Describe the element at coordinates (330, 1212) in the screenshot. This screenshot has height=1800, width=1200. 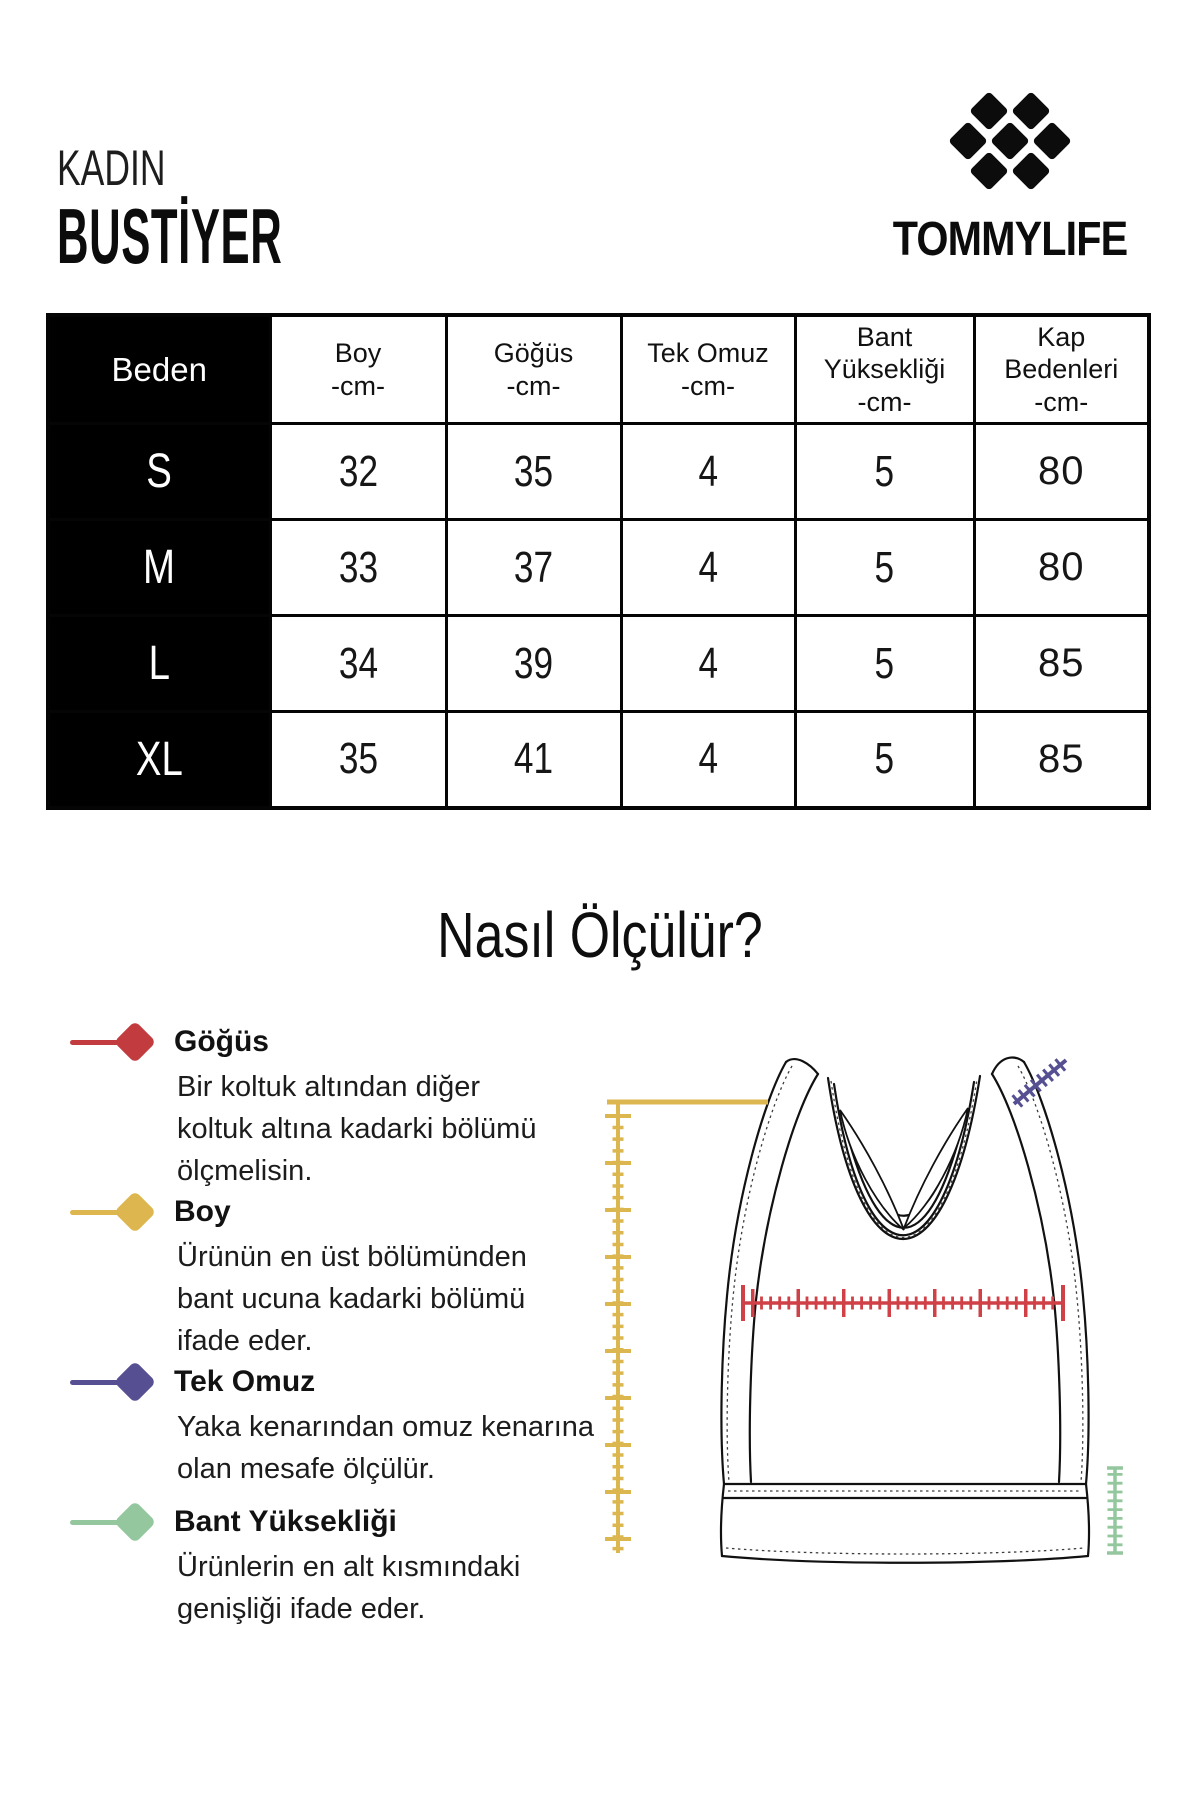
I see `legend-marker-row: Boy` at that location.